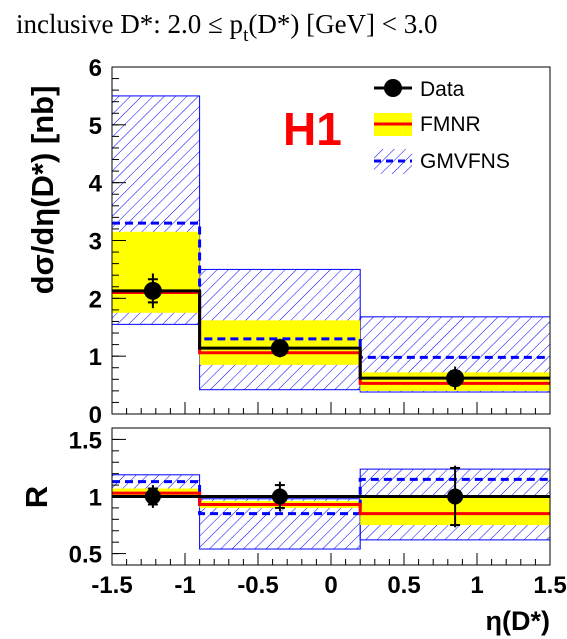 This screenshot has width=567, height=639. Describe the element at coordinates (442, 89) in the screenshot. I see `legend-label-data: Data` at that location.